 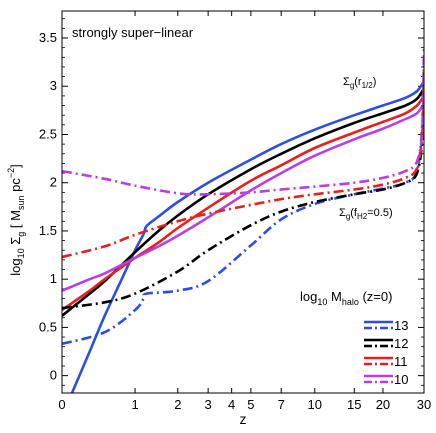 What do you see at coordinates (53, 278) in the screenshot?
I see `y-tick-label: 1` at bounding box center [53, 278].